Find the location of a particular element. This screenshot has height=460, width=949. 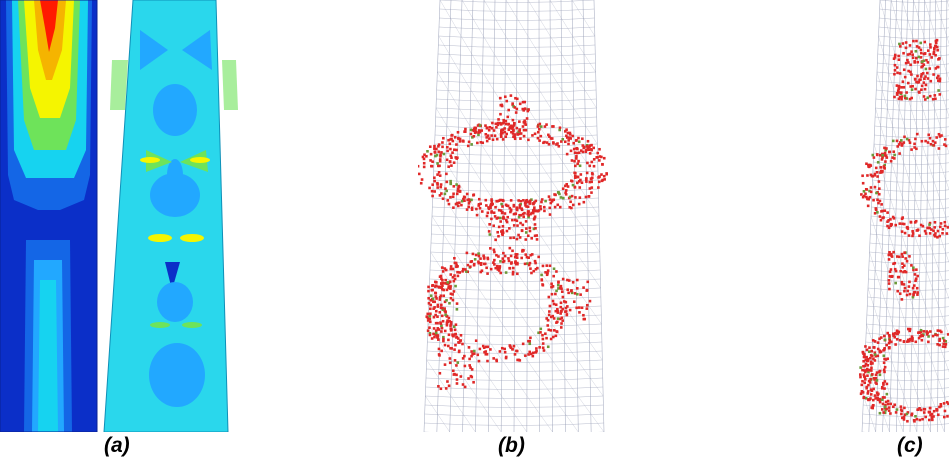

panel-c-crack-pattern is located at coordinates (903, 216).